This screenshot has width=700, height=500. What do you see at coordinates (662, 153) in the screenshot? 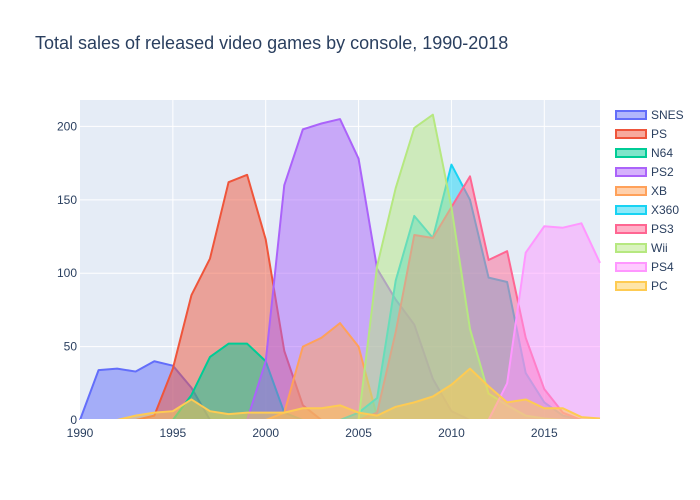
I see `legend-label: N64` at bounding box center [662, 153].